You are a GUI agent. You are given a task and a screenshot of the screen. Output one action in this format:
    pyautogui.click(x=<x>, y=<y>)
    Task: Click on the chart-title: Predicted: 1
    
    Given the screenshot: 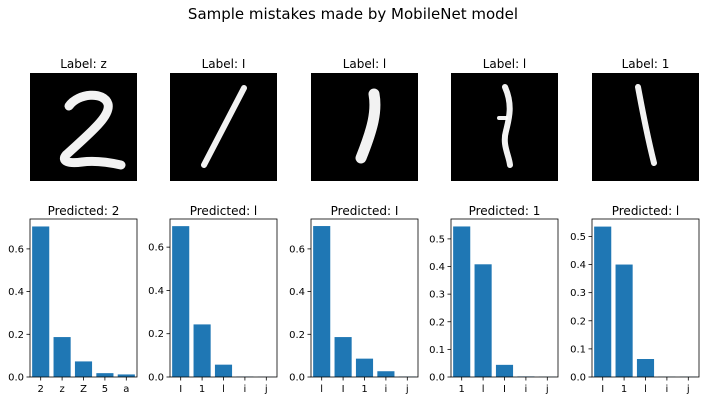 What is the action you would take?
    pyautogui.click(x=505, y=211)
    